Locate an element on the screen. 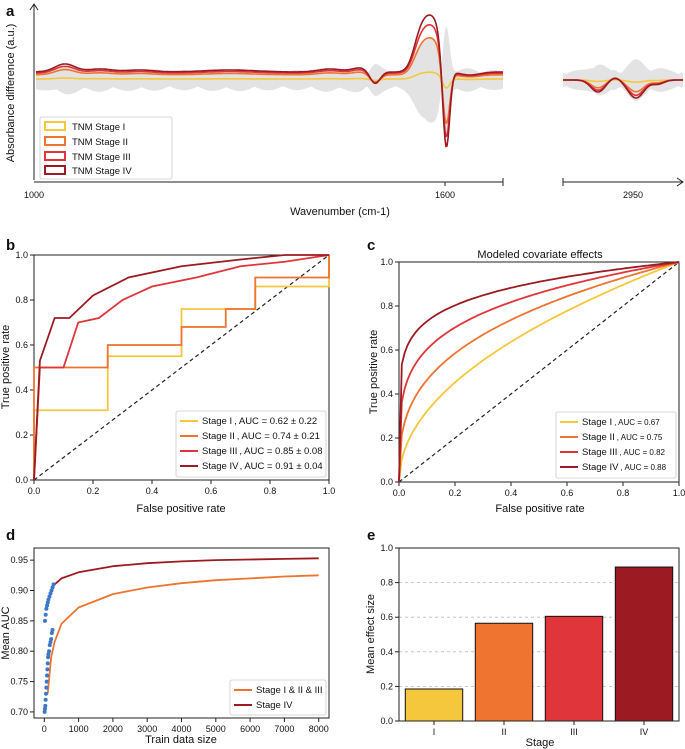 The height and width of the screenshot is (749, 685). panel-c-legend-label-2: Stage II, AUC = 0.75 is located at coordinates (622, 437).